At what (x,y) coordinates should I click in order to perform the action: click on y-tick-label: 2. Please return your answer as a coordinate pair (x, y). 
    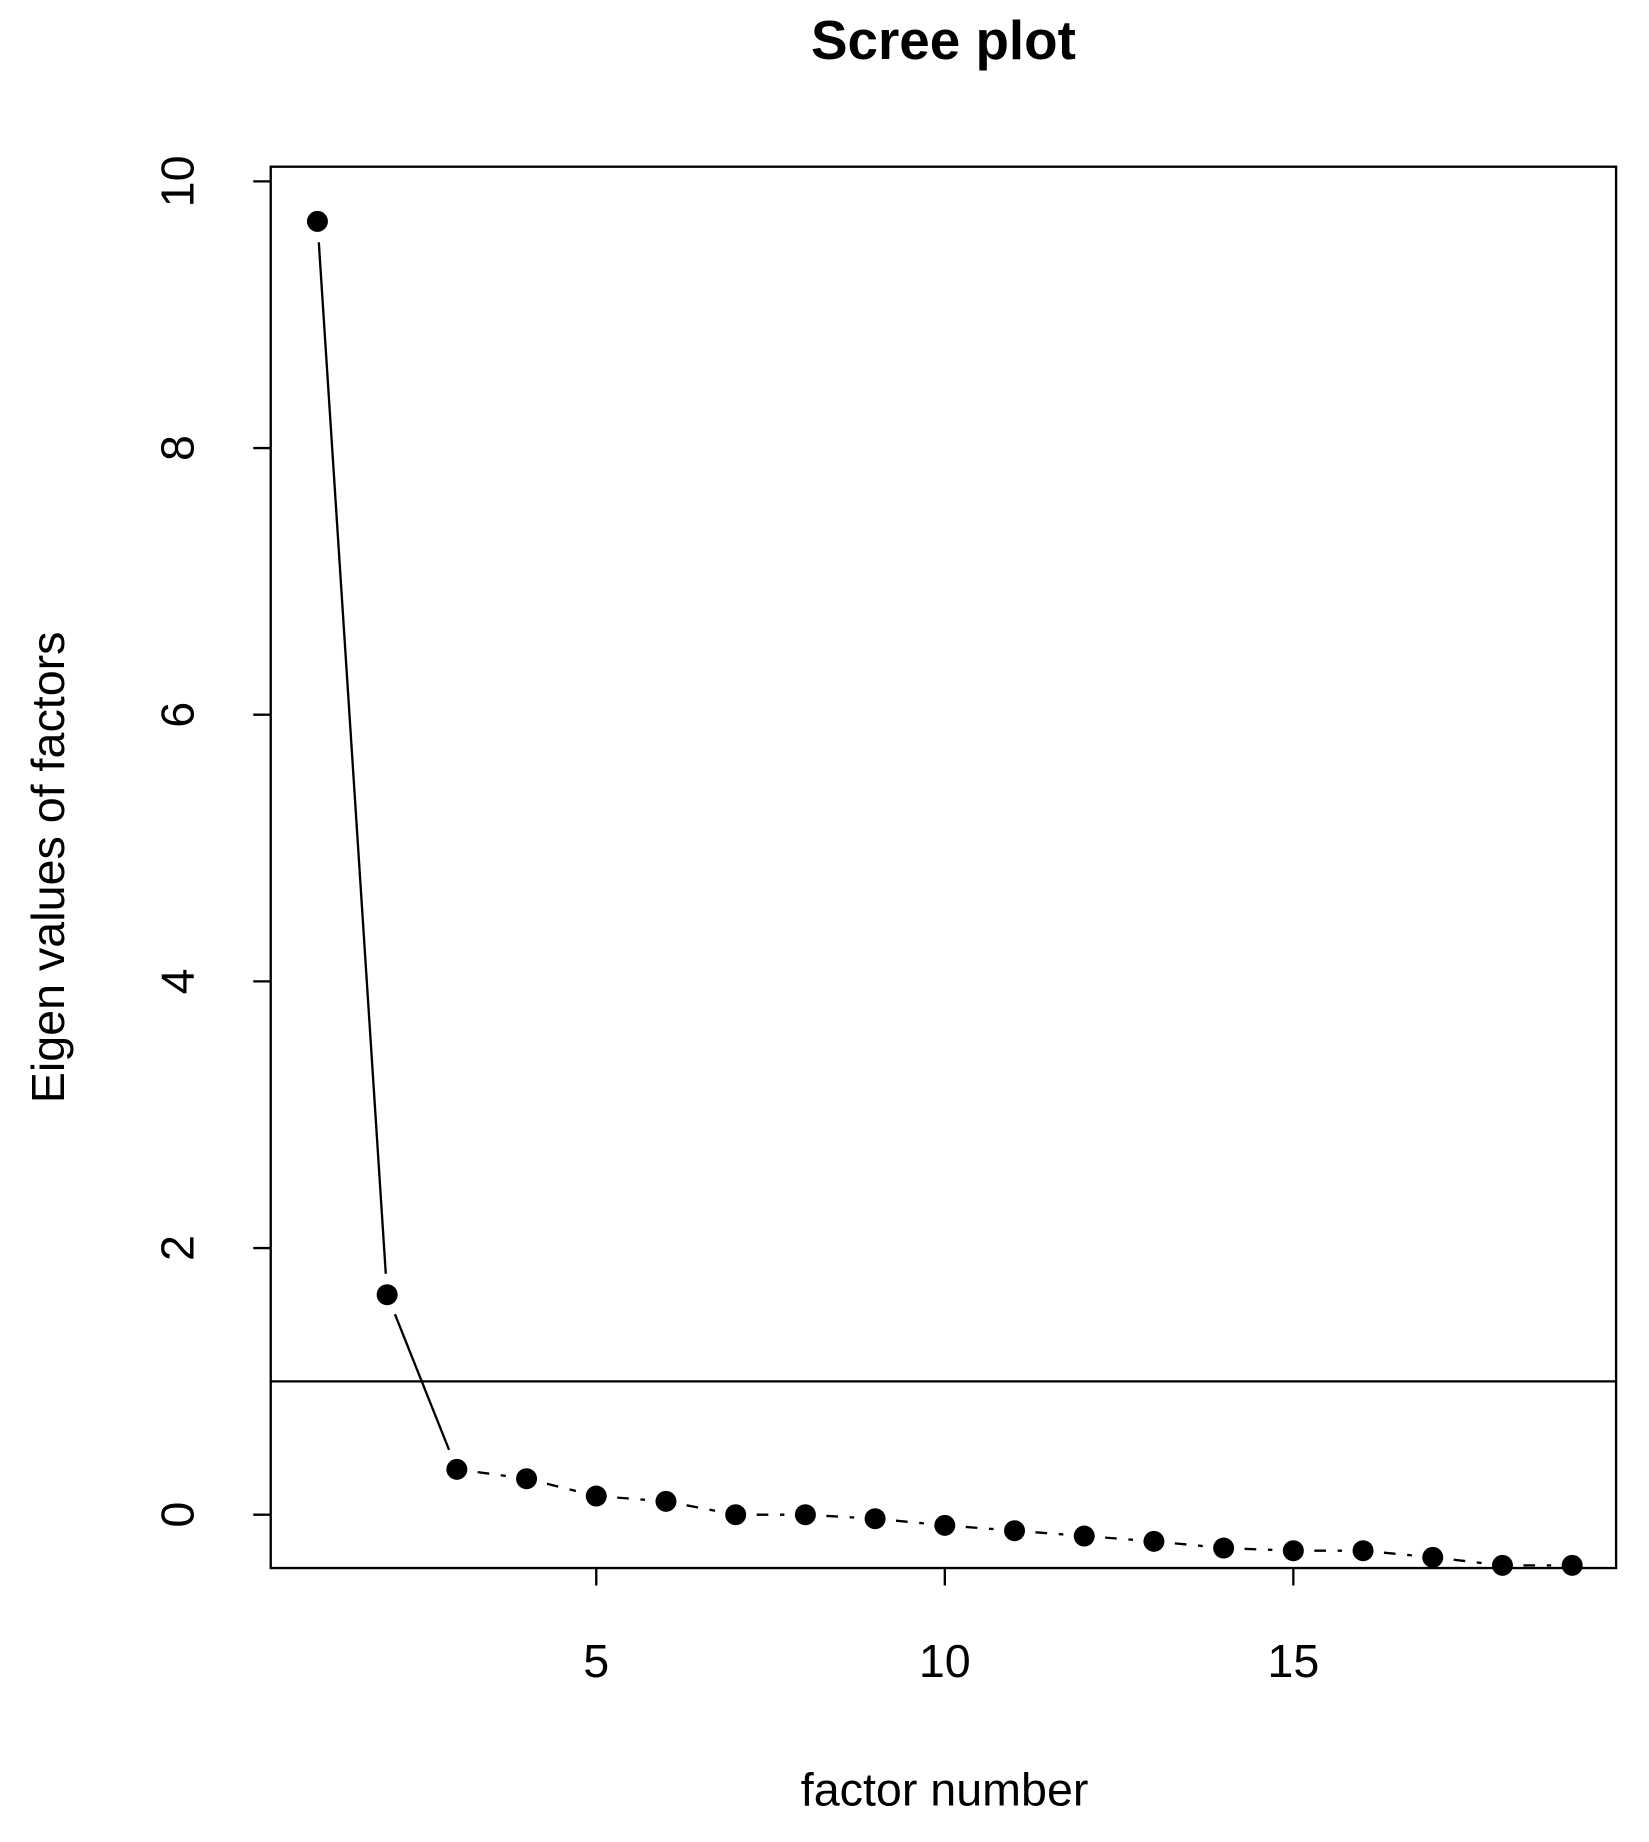
    Looking at the image, I should click on (177, 1248).